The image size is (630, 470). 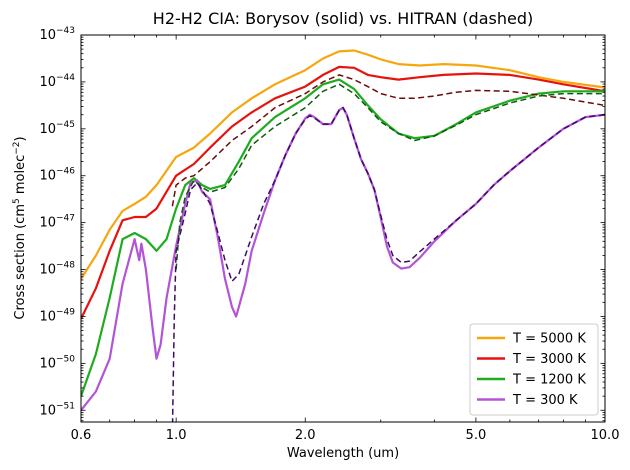 I want to click on x-axis-label: Wavelength (um), so click(x=343, y=453).